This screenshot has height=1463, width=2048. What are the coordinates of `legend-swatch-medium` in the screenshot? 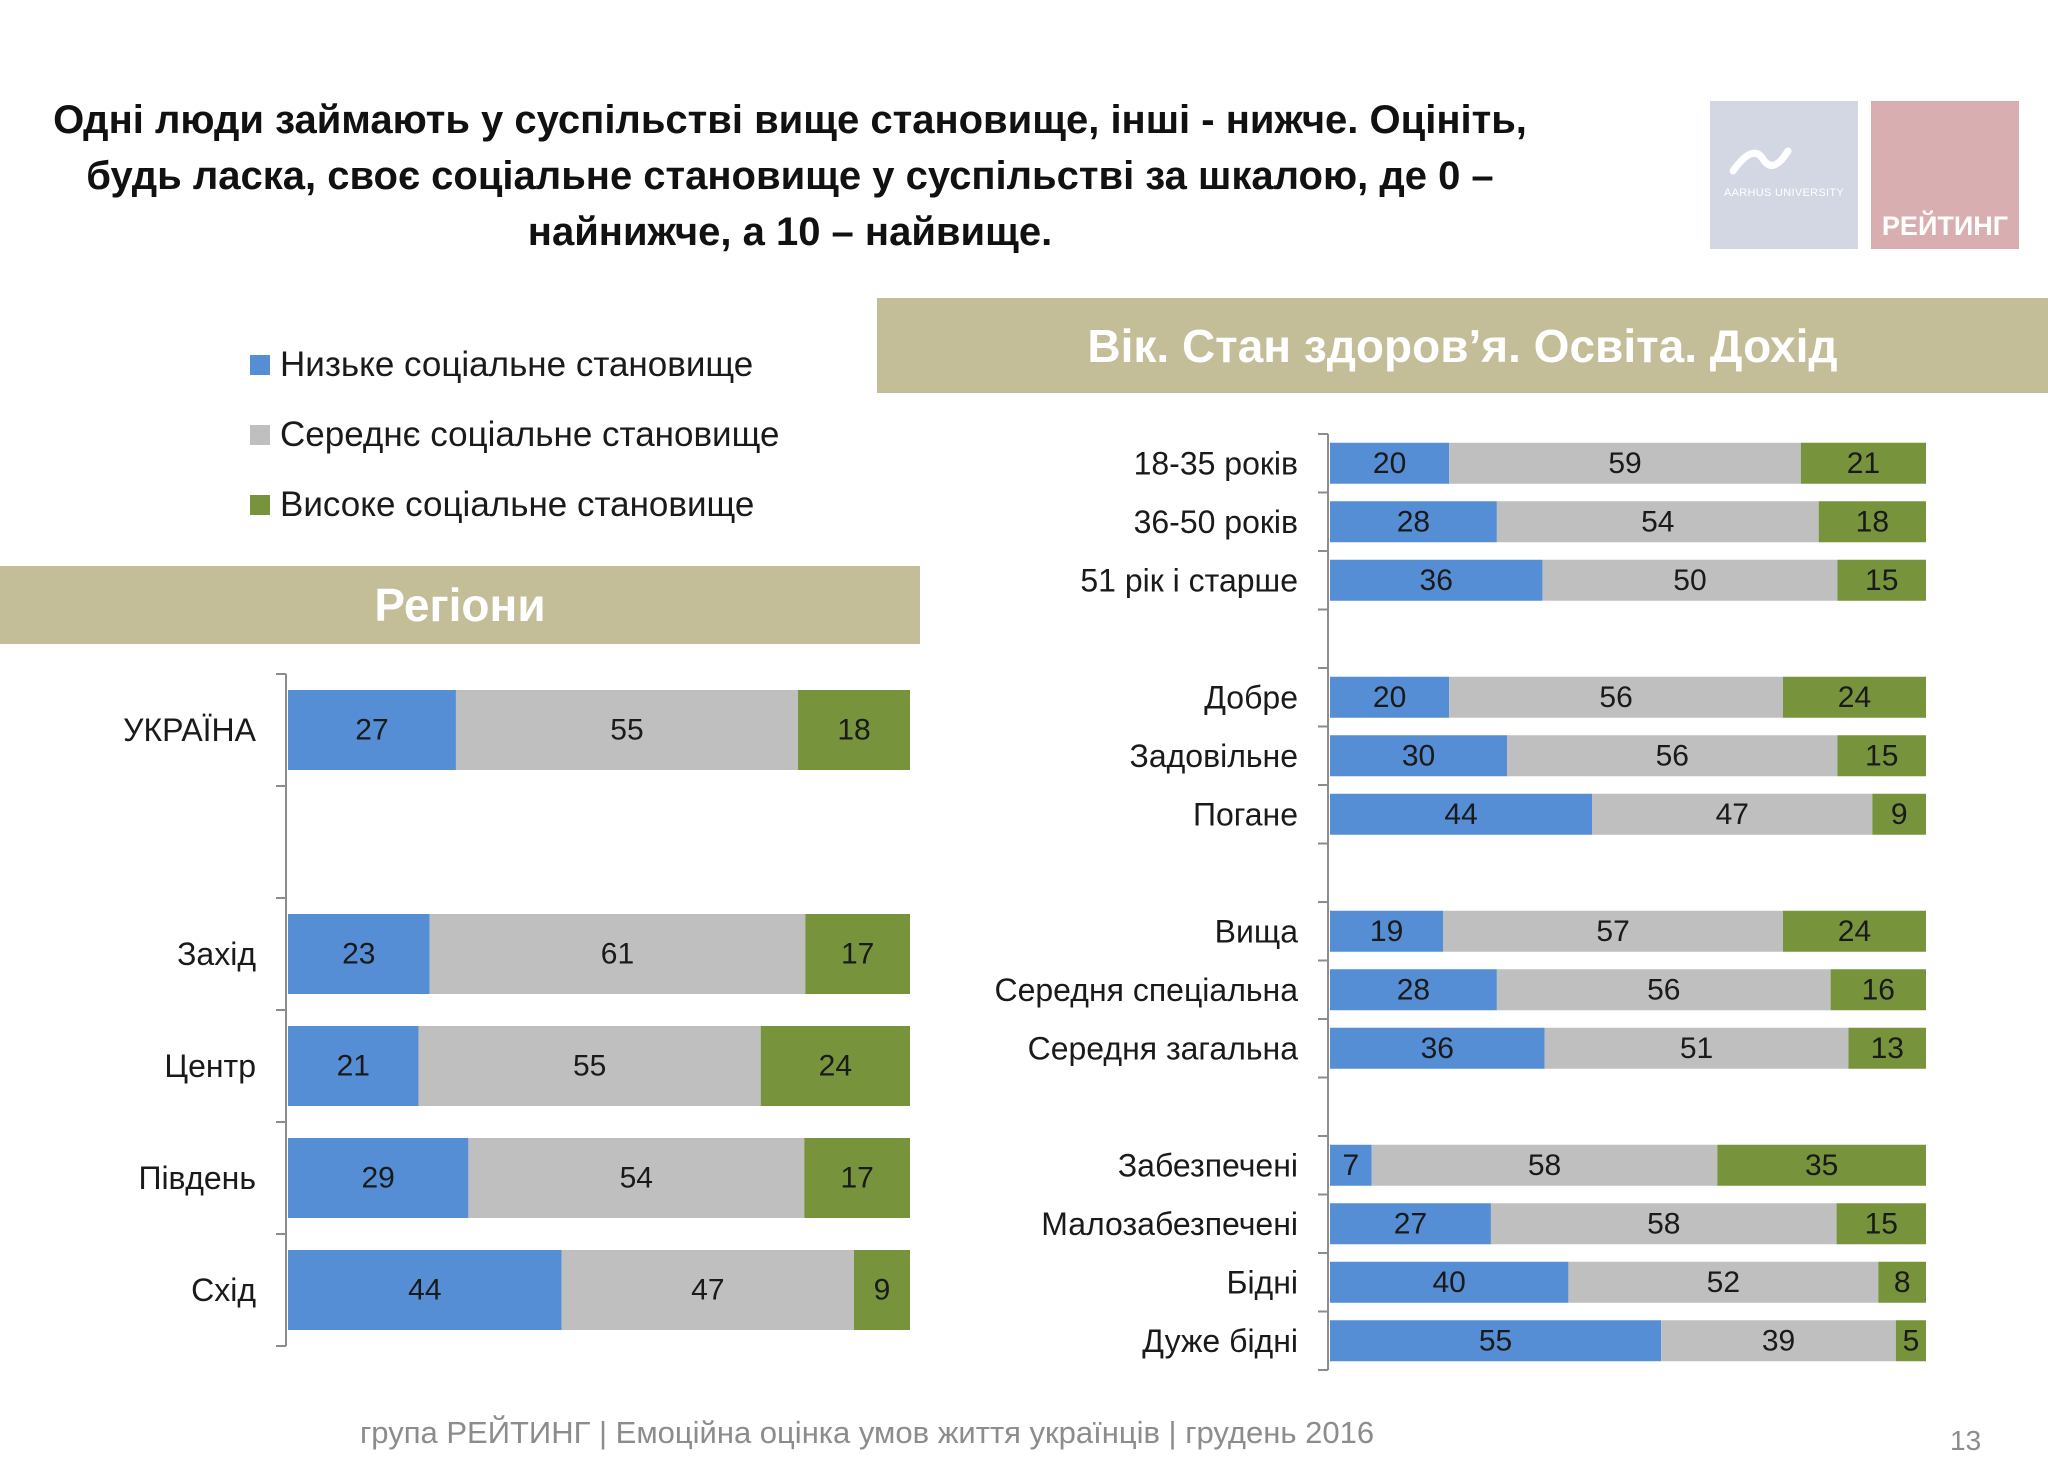 It's located at (260, 435).